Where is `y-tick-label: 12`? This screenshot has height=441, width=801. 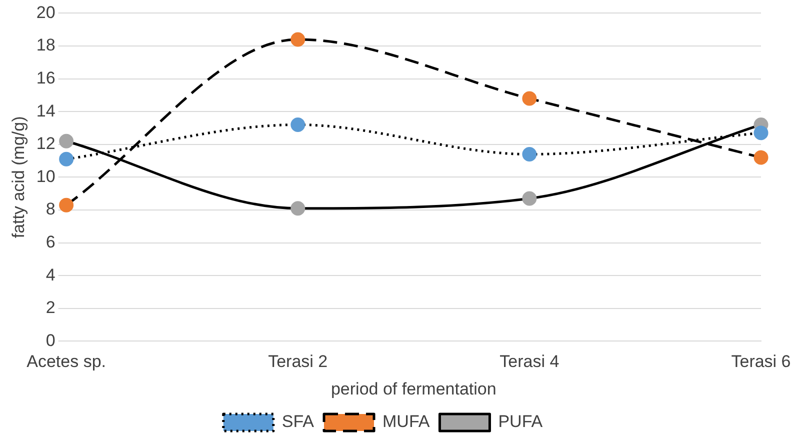 y-tick-label: 12 is located at coordinates (46, 144).